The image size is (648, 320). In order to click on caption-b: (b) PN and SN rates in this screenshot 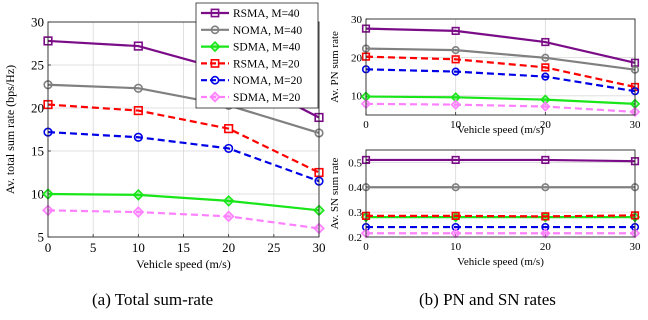, I will do `click(487, 299)`.